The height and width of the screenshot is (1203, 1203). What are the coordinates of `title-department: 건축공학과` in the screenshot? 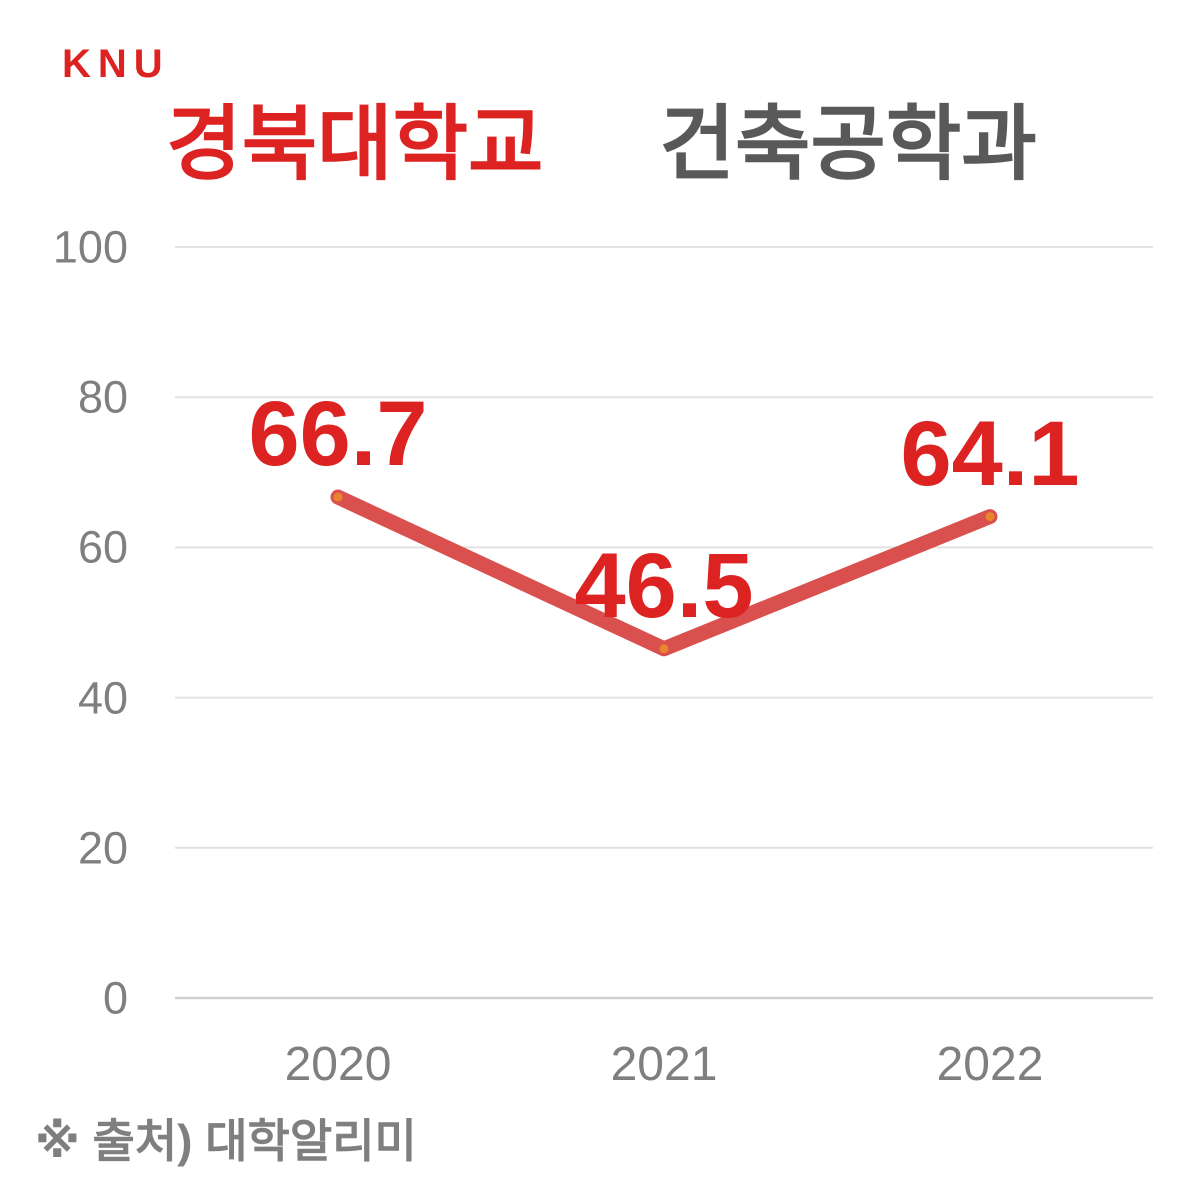 It's located at (848, 144).